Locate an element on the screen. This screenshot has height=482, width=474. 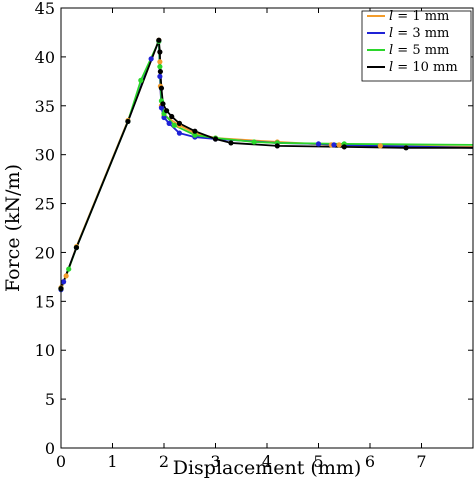
x-tick-label: 6 is located at coordinates (370, 461).